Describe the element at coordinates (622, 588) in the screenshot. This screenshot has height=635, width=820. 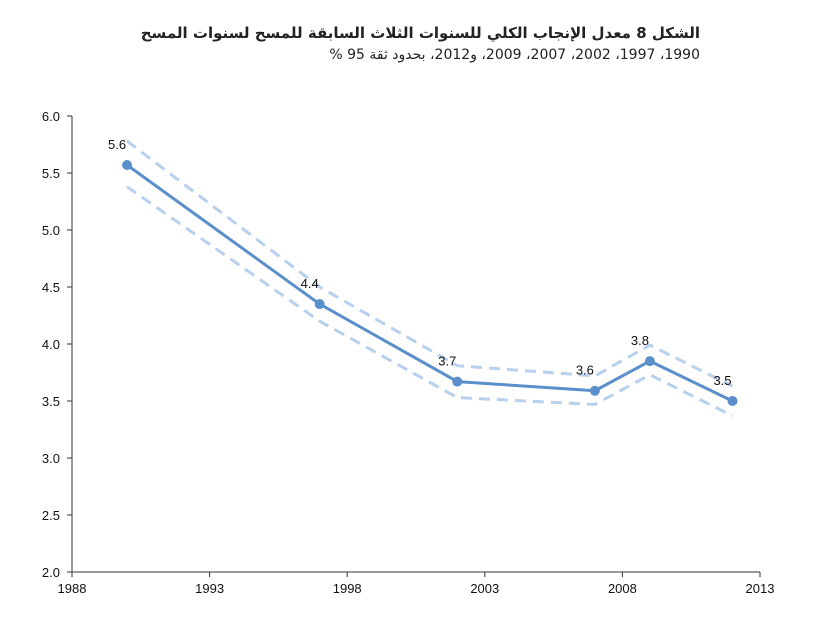
I see `x-tick-label: 2008` at that location.